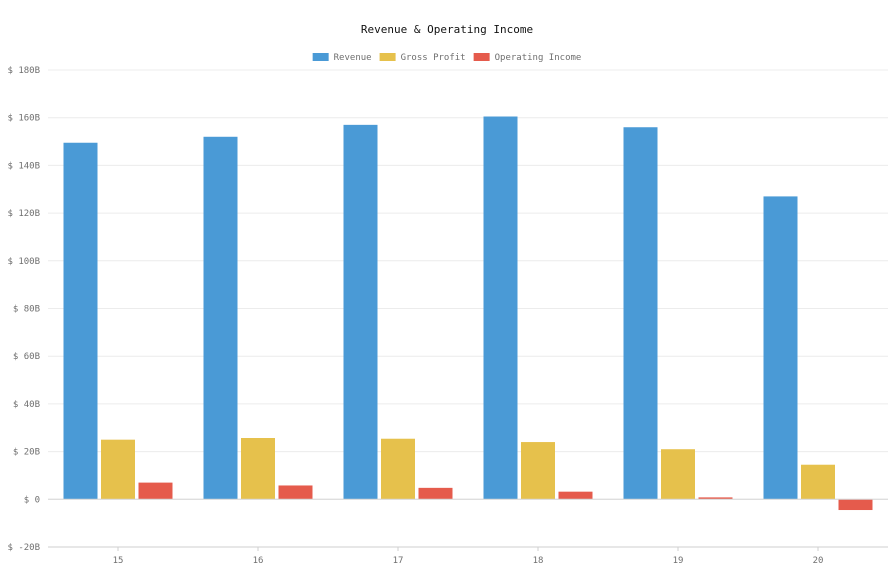 The image size is (894, 577). I want to click on y-tick-label: $ 20B, so click(26, 453).